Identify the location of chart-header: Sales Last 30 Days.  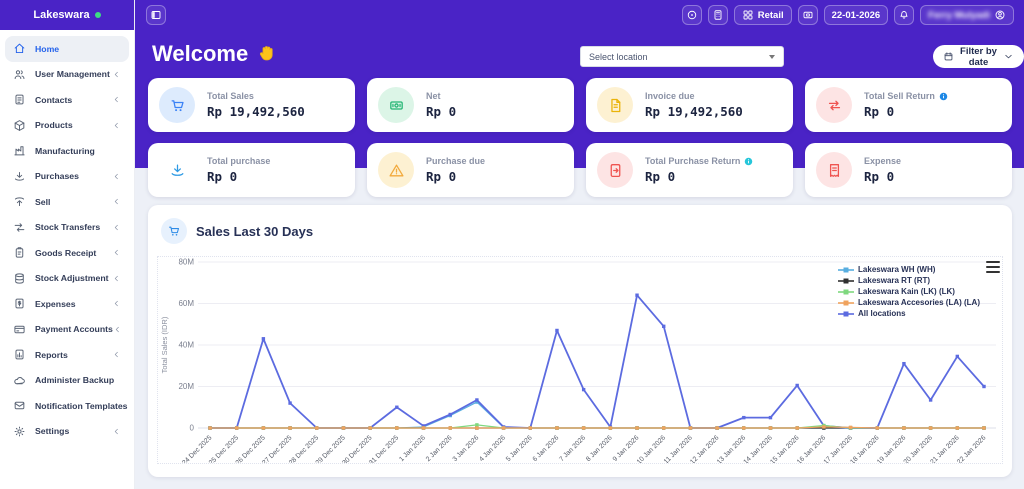
(237, 231).